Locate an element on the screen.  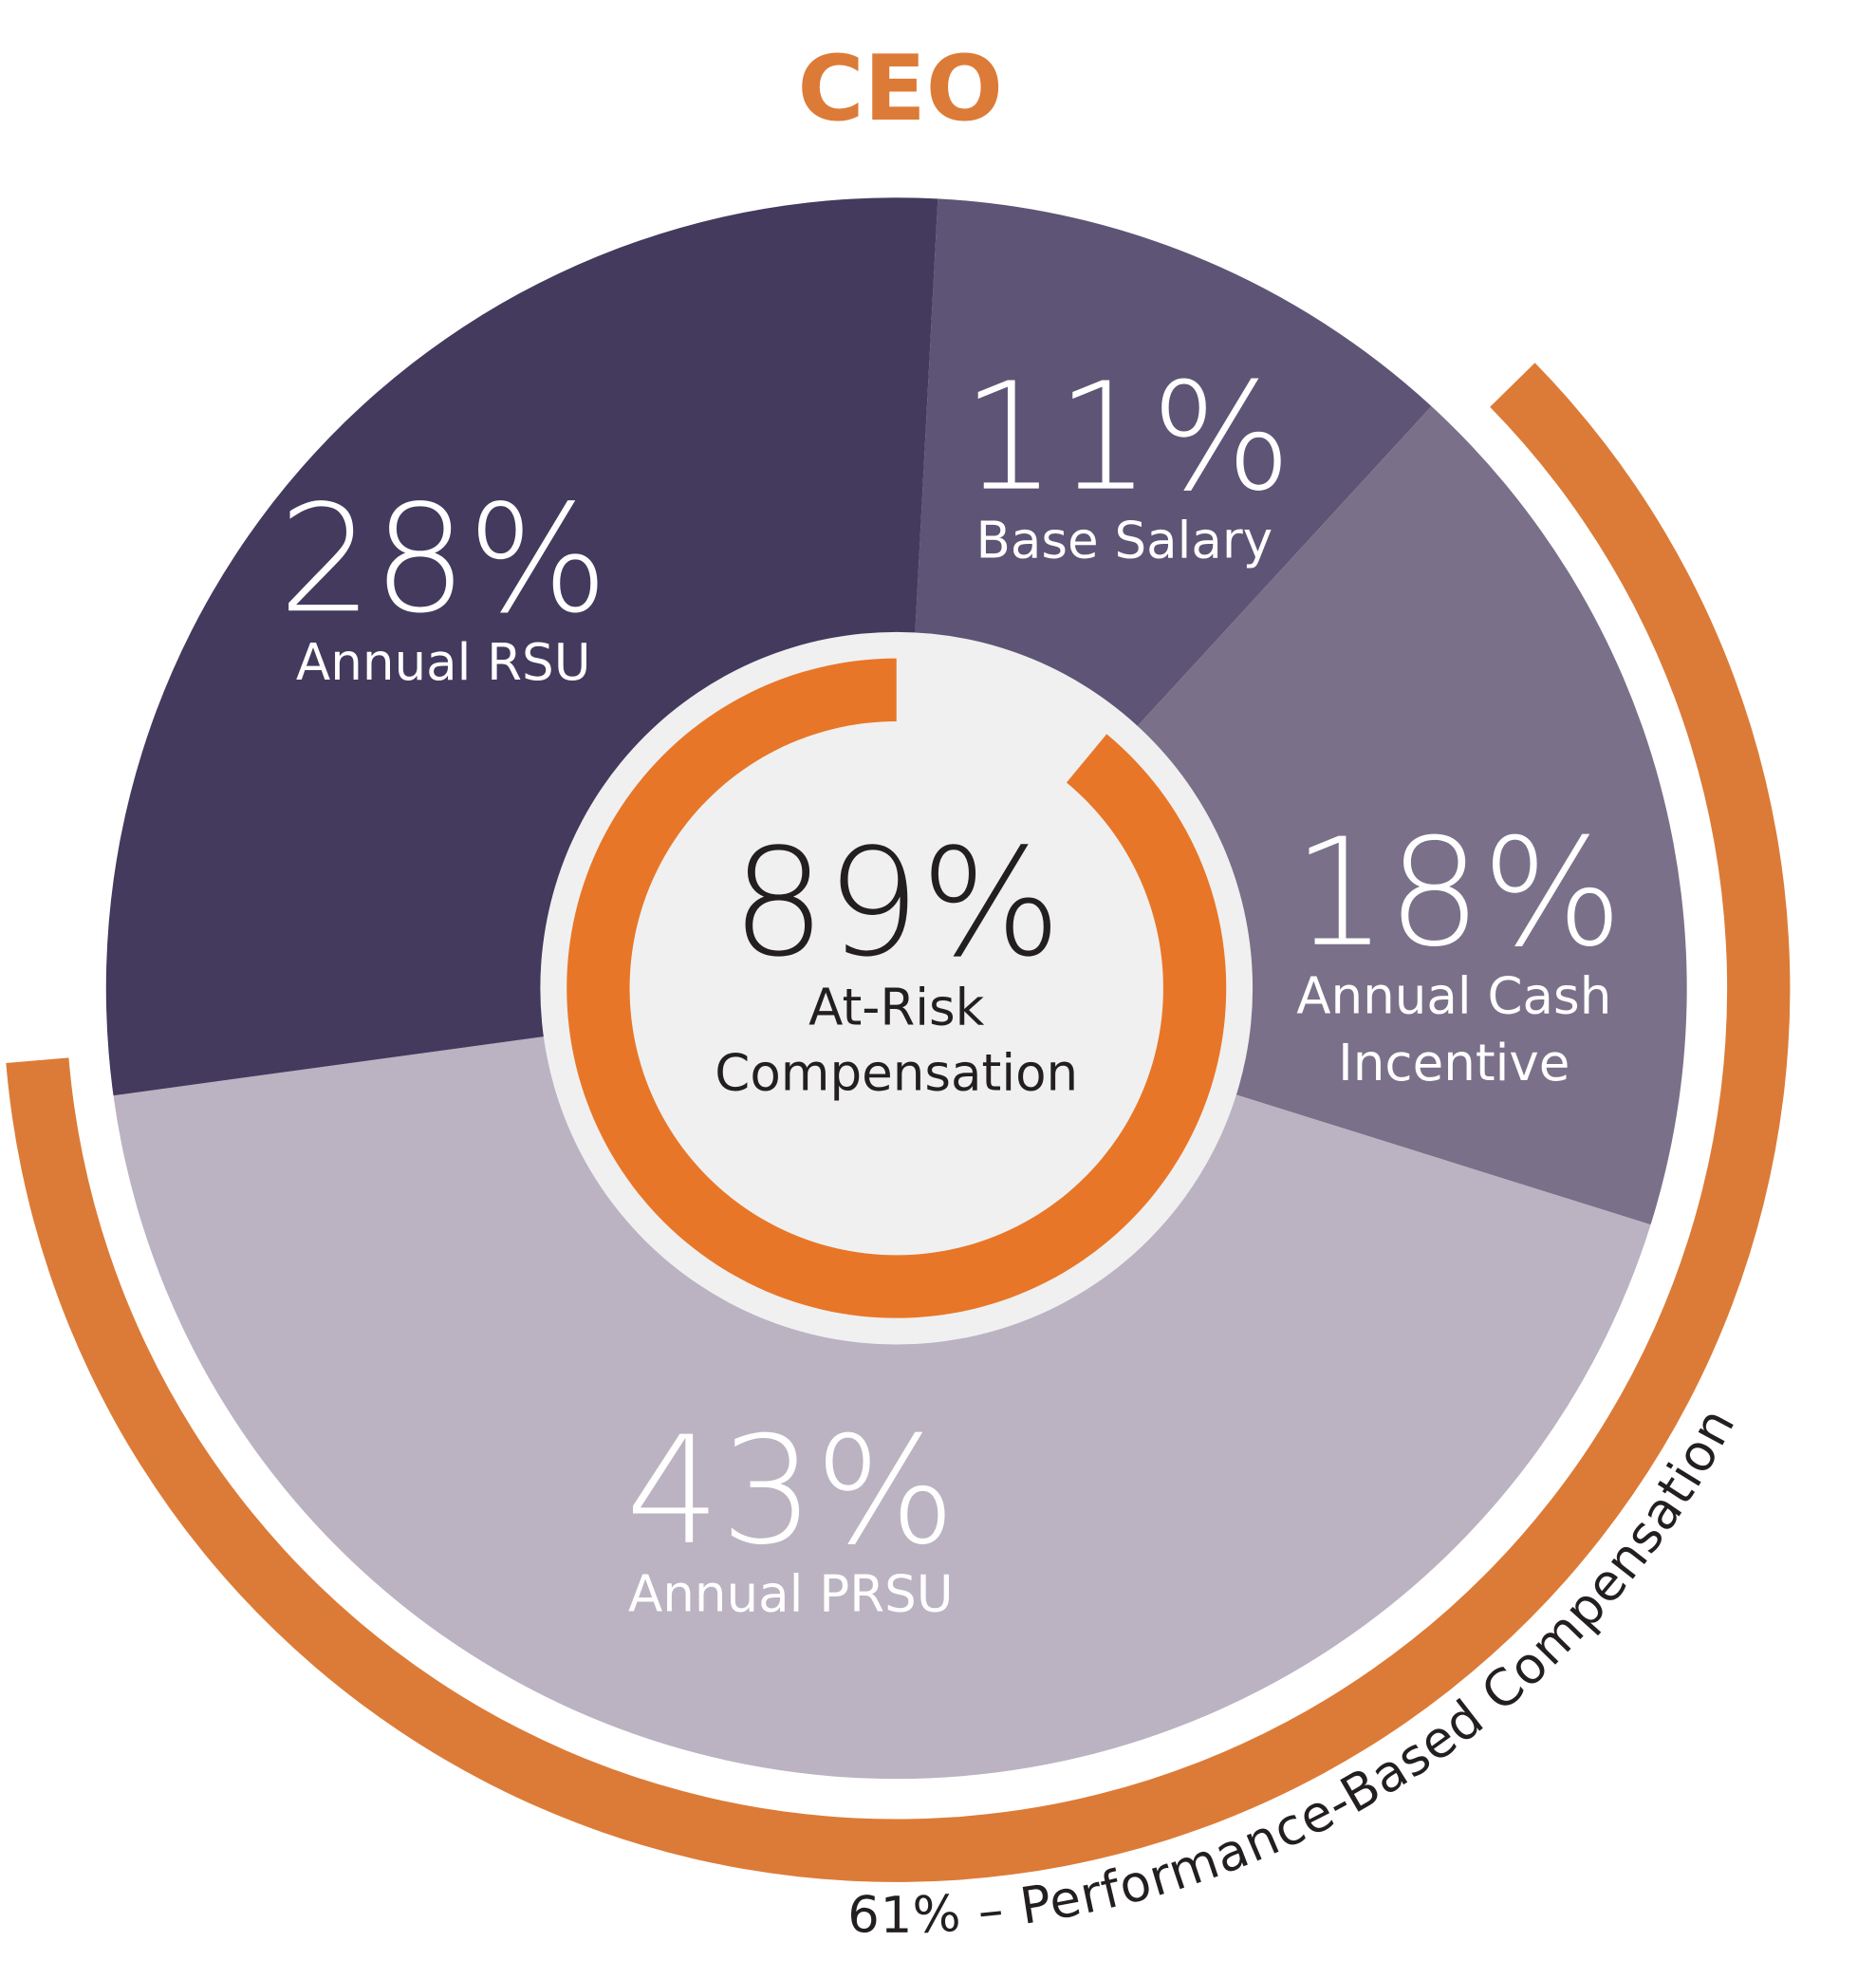
slice-label-cash-1: Annual Cash is located at coordinates (1453, 996).